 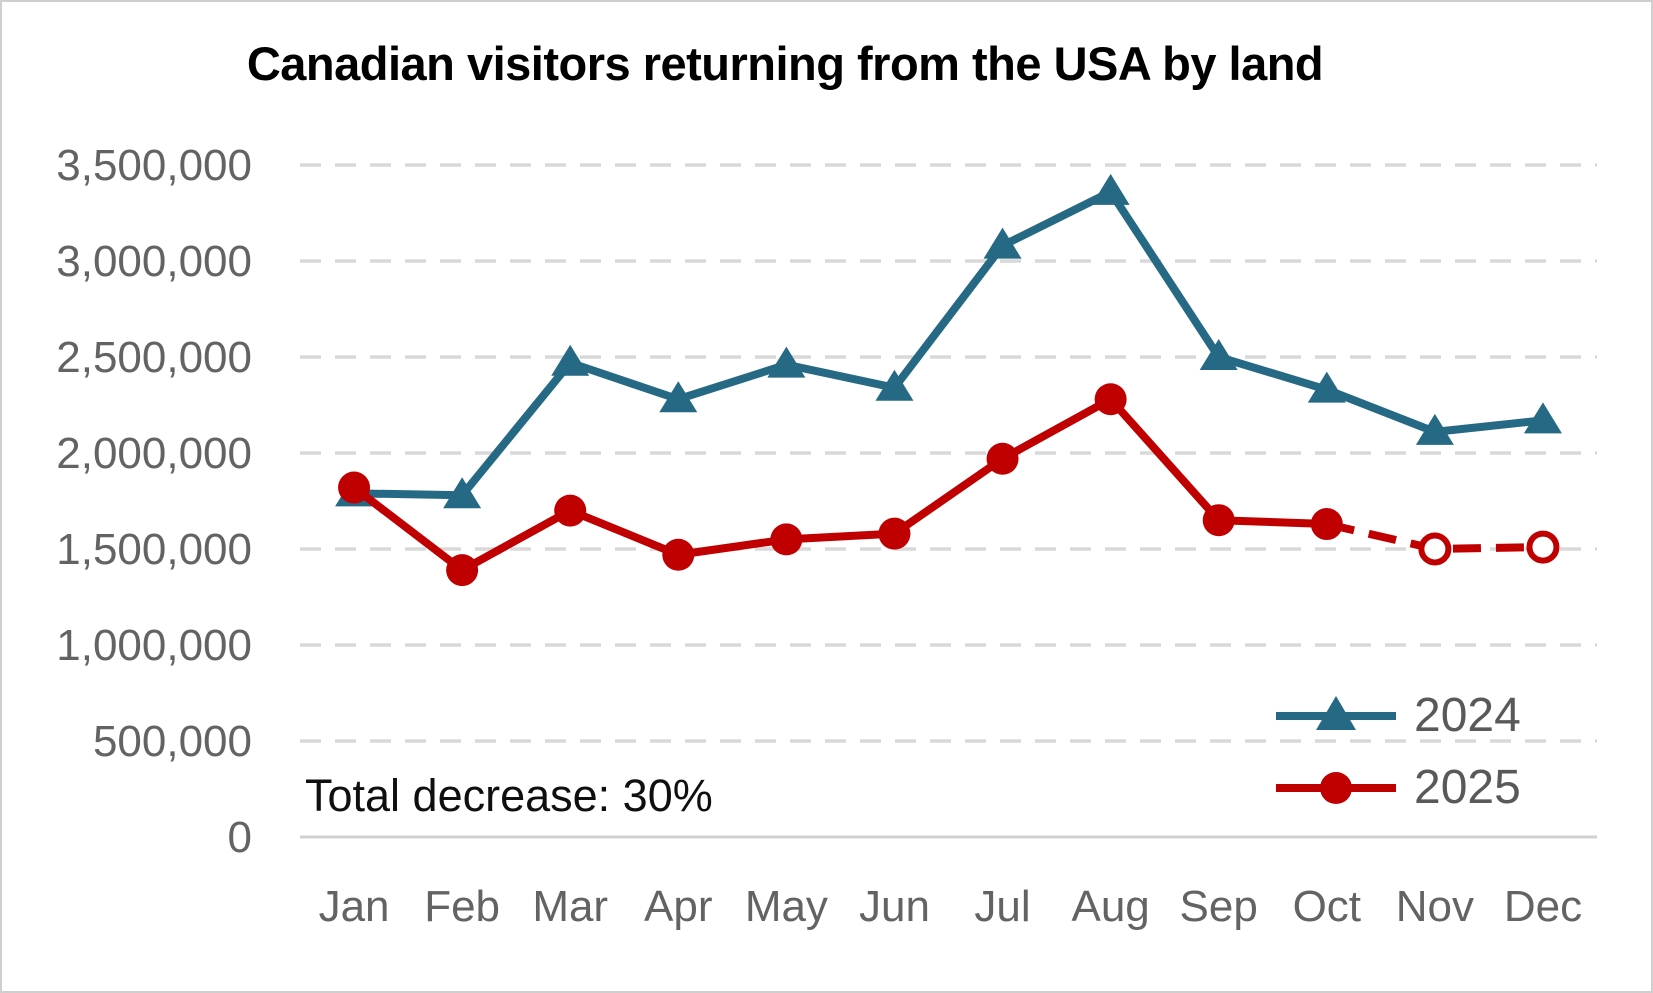 What do you see at coordinates (509, 795) in the screenshot?
I see `total-decrease-annotation: Total decrease: 30%` at bounding box center [509, 795].